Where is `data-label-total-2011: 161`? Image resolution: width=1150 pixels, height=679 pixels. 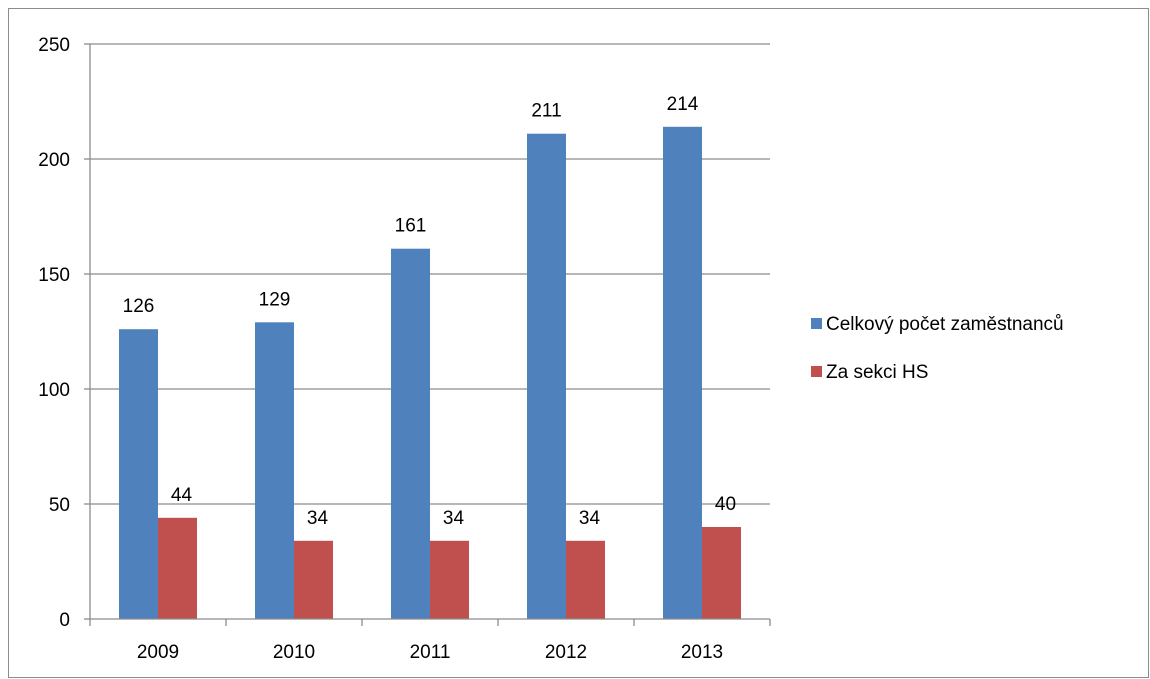
data-label-total-2011: 161 is located at coordinates (411, 226).